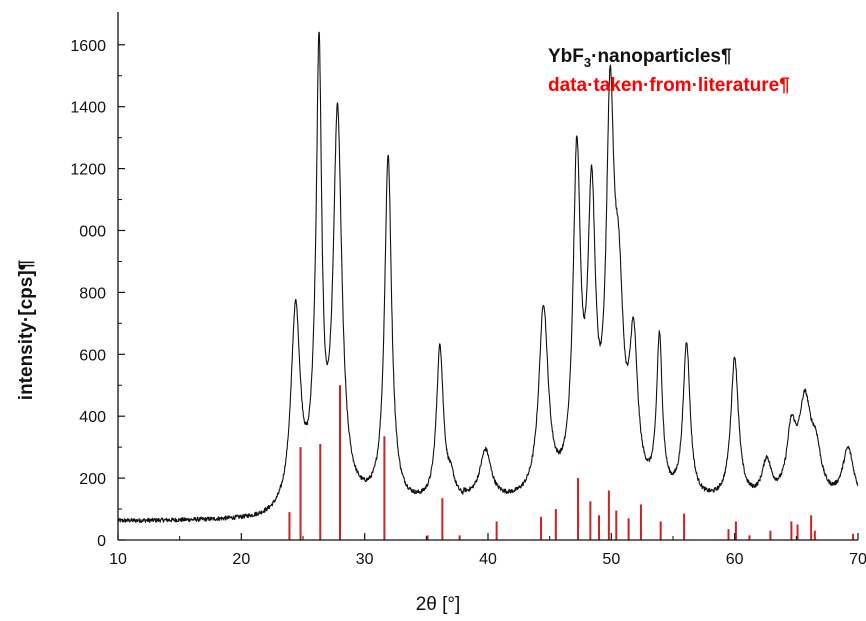  I want to click on legend-nano-sub: 3, so click(587, 62).